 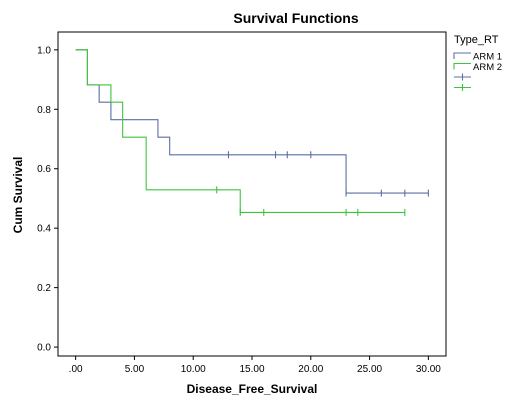 What do you see at coordinates (135, 369) in the screenshot?
I see `x-tick-label: 5.00` at bounding box center [135, 369].